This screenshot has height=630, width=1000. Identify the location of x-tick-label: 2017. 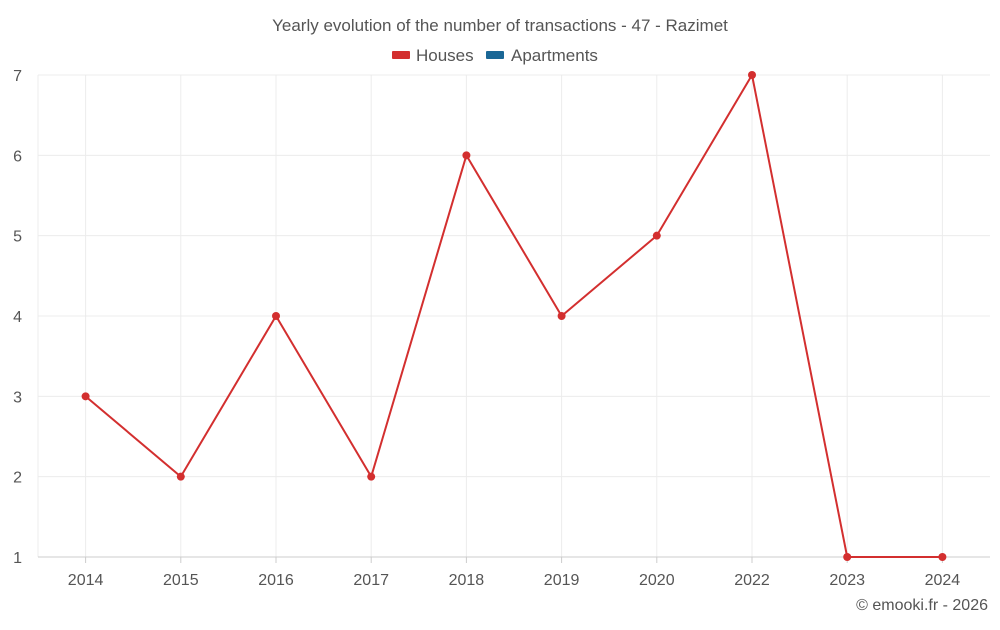
(371, 580).